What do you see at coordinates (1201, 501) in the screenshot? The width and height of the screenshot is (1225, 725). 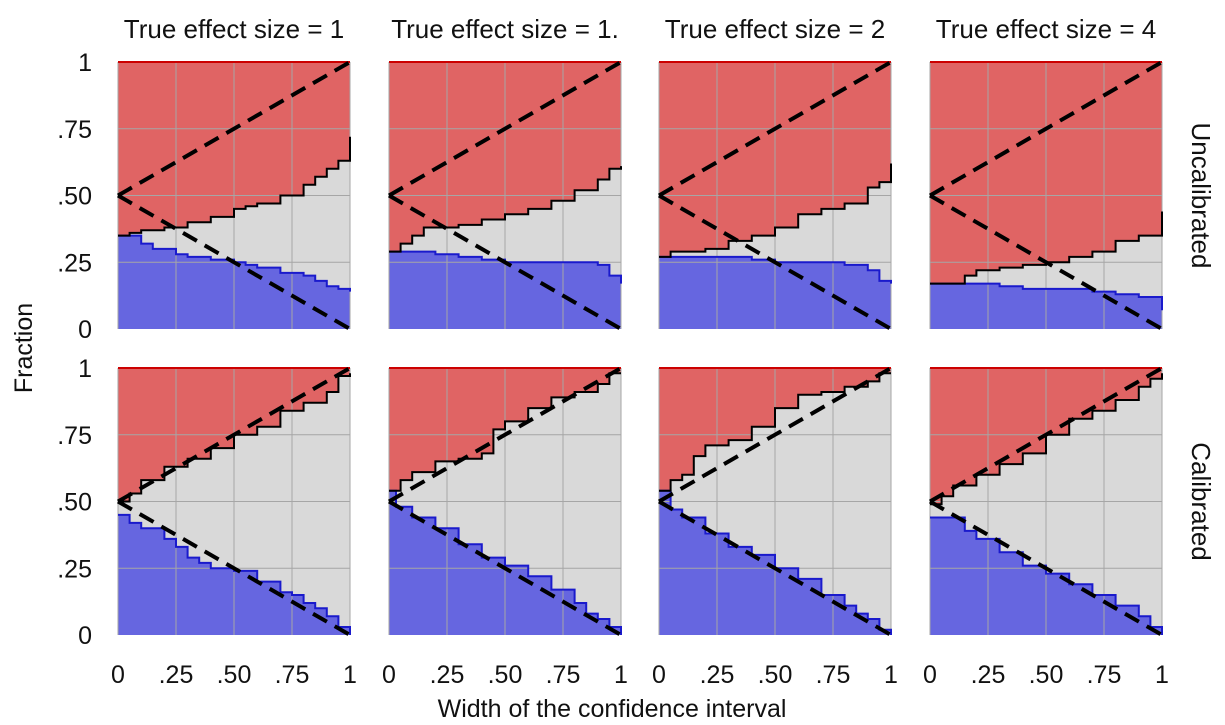 I see `row-label: Calibrated` at bounding box center [1201, 501].